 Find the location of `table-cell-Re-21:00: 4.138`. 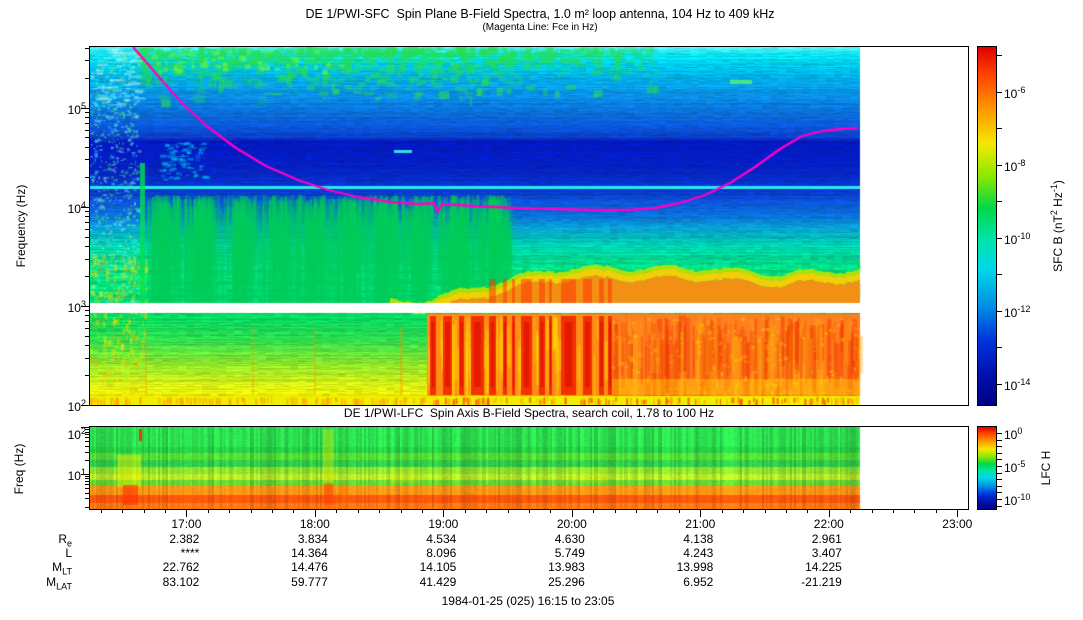

table-cell-Re-21:00: 4.138 is located at coordinates (698, 539).